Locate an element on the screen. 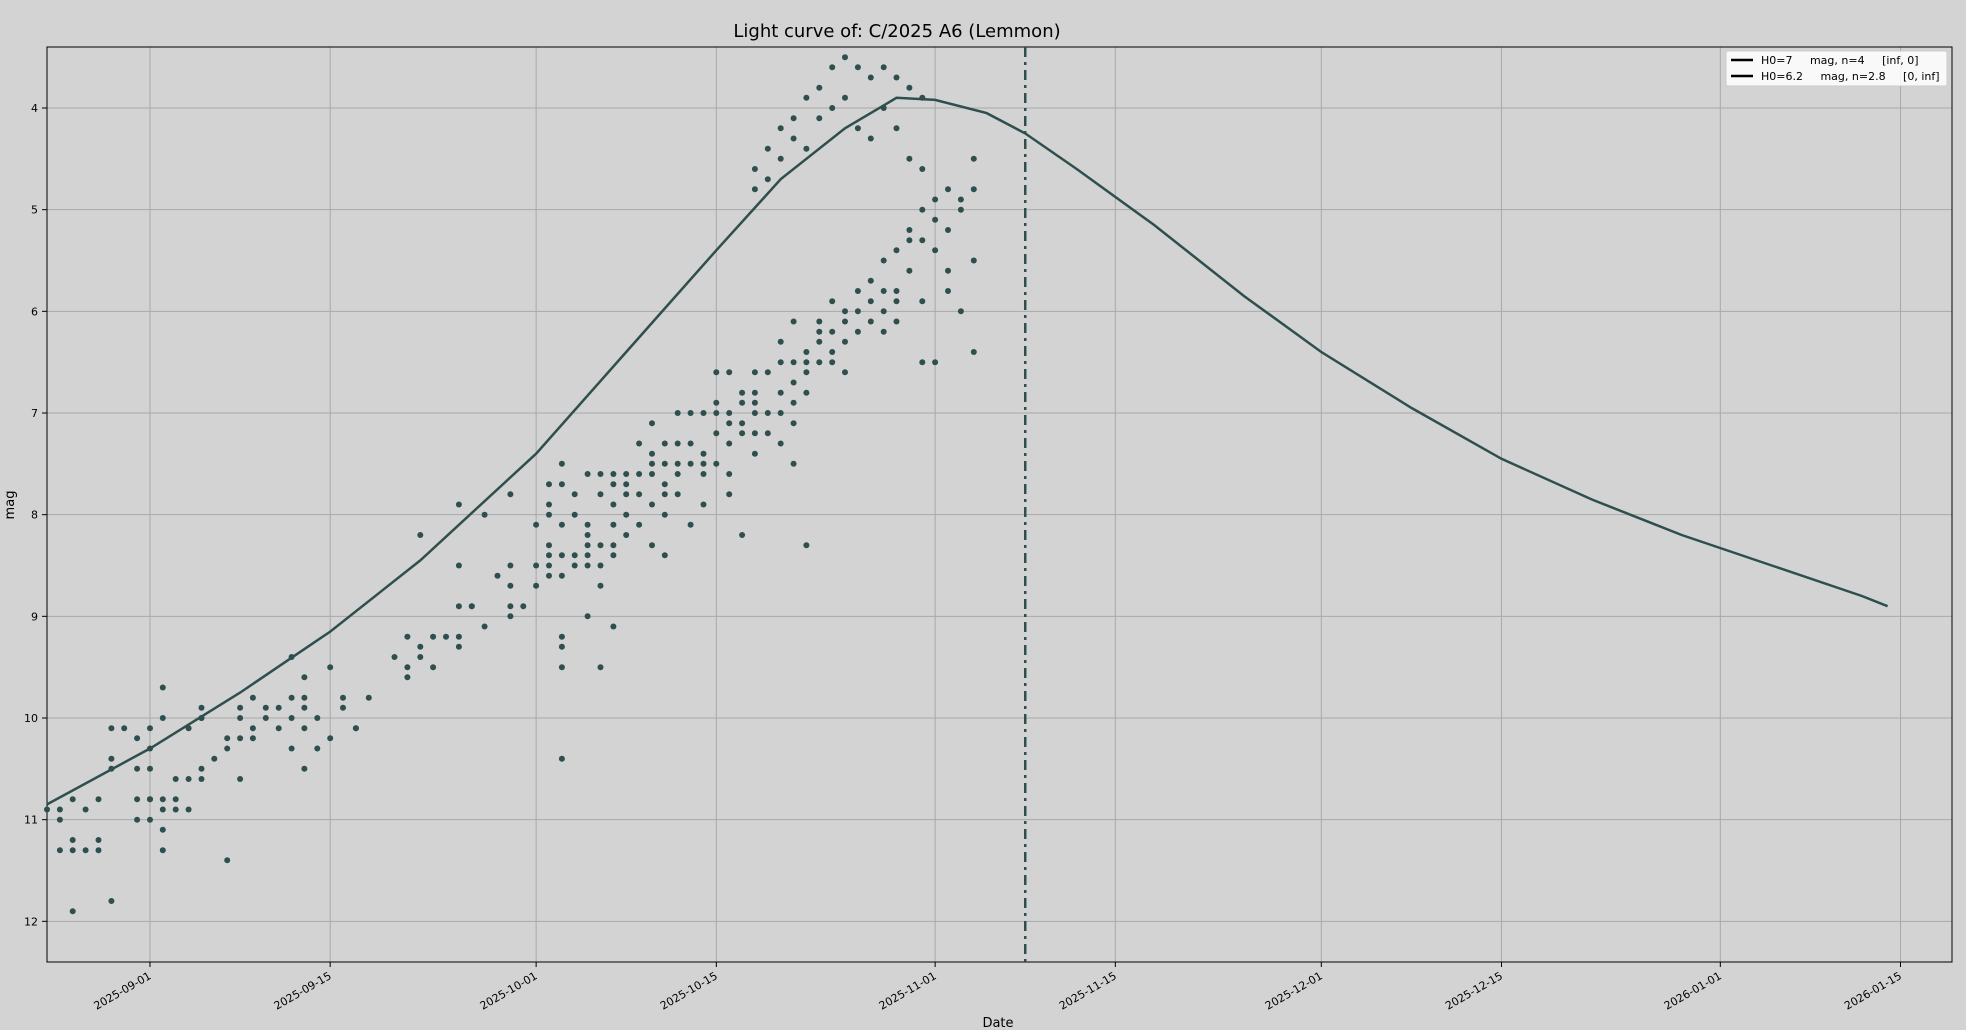 Image resolution: width=1966 pixels, height=1030 pixels. x-tick-label: 2026-01-15 is located at coordinates (1873, 990).